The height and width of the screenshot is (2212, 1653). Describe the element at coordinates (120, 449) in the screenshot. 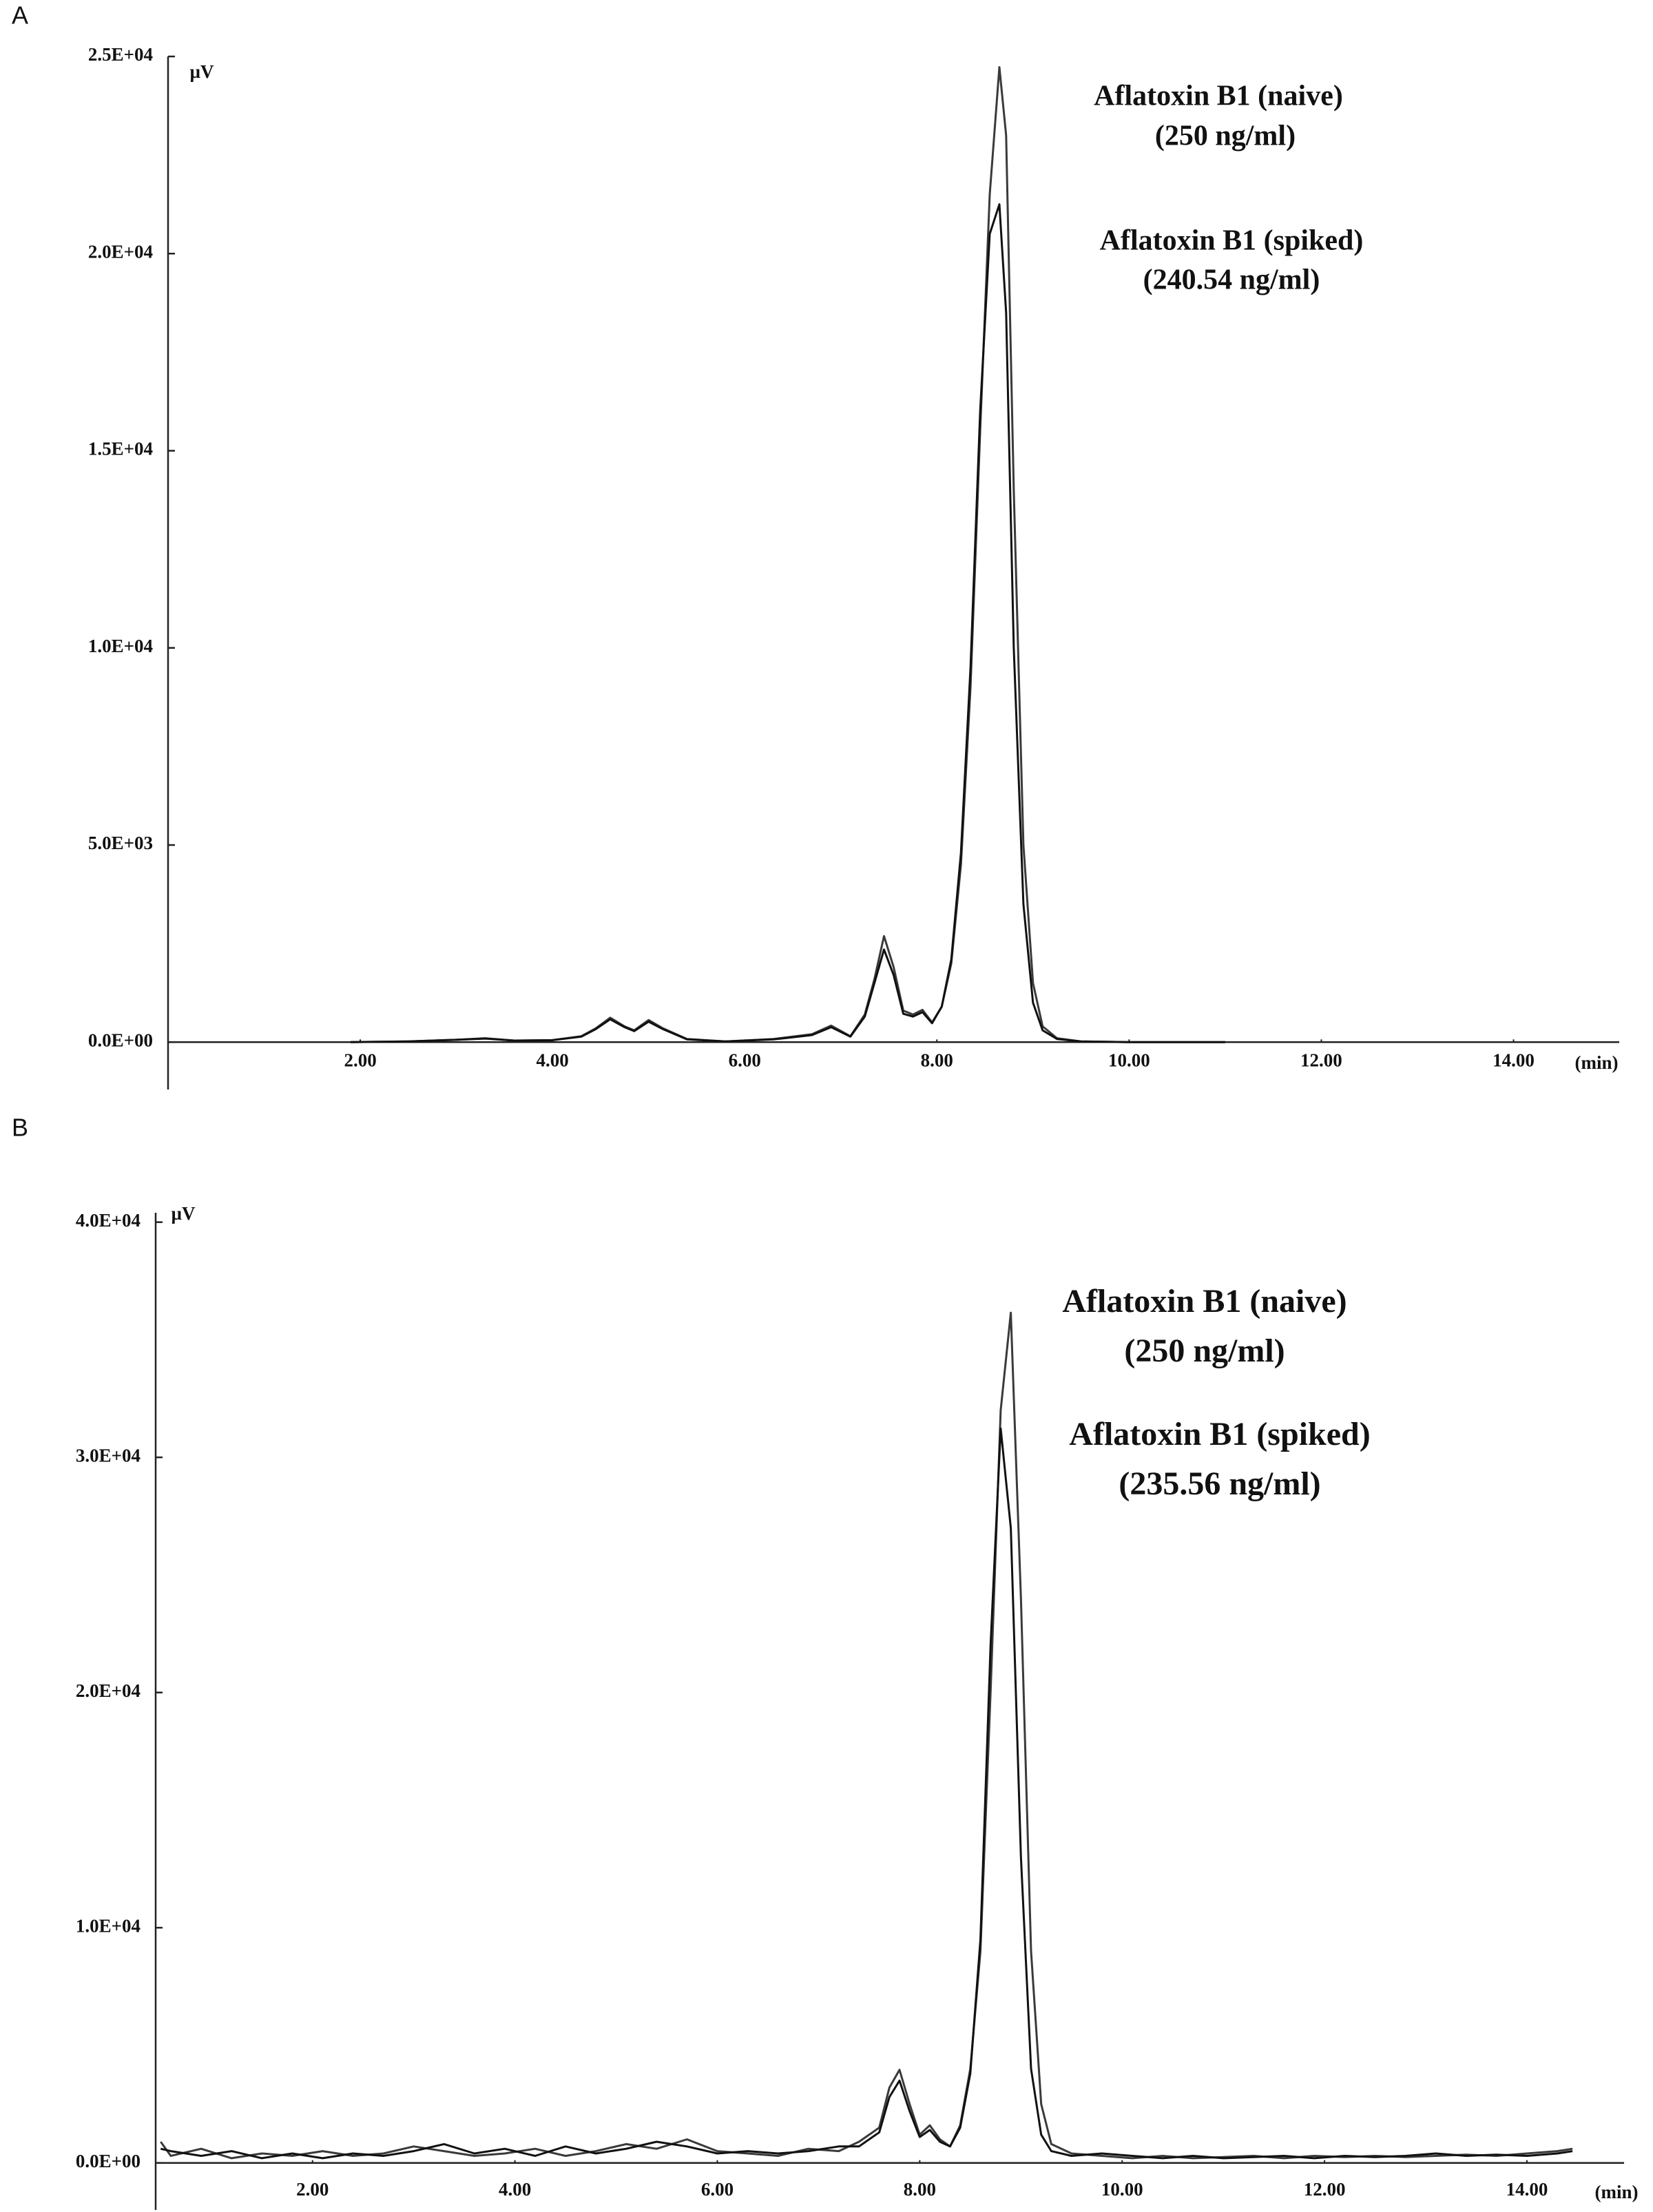

I see `y-tick-label: 1.5E+04` at that location.